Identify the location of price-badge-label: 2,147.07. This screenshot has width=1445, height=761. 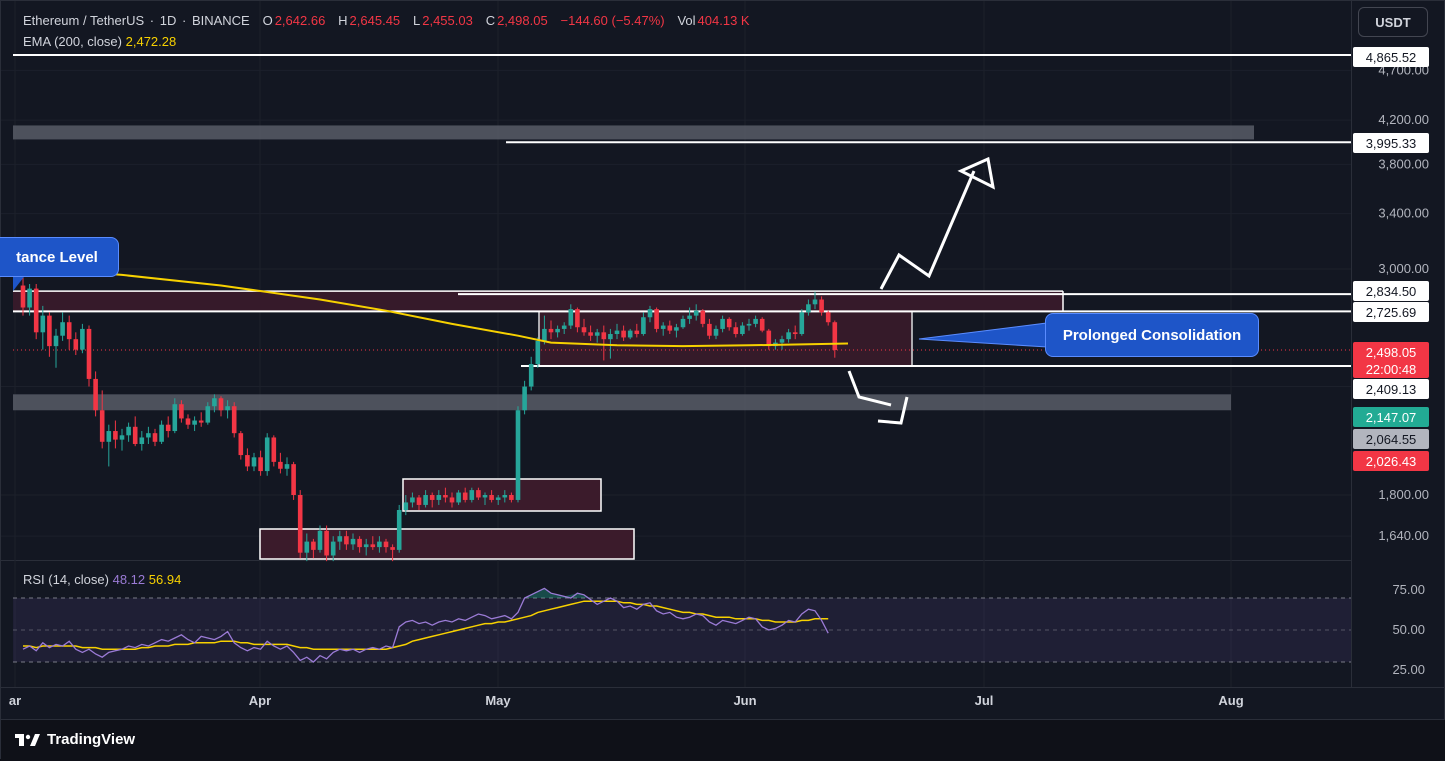
(1391, 417).